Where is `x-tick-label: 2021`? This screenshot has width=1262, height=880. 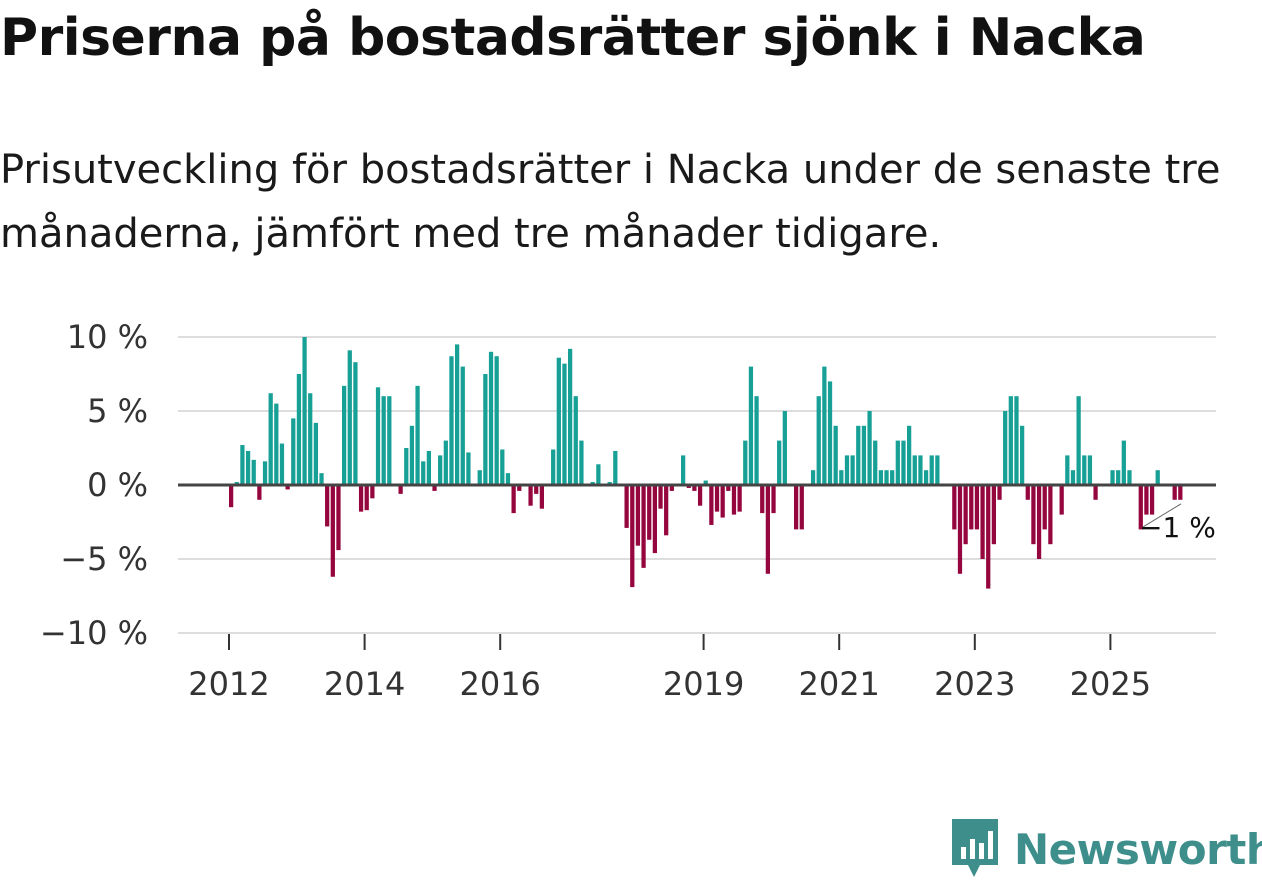
x-tick-label: 2021 is located at coordinates (838, 684).